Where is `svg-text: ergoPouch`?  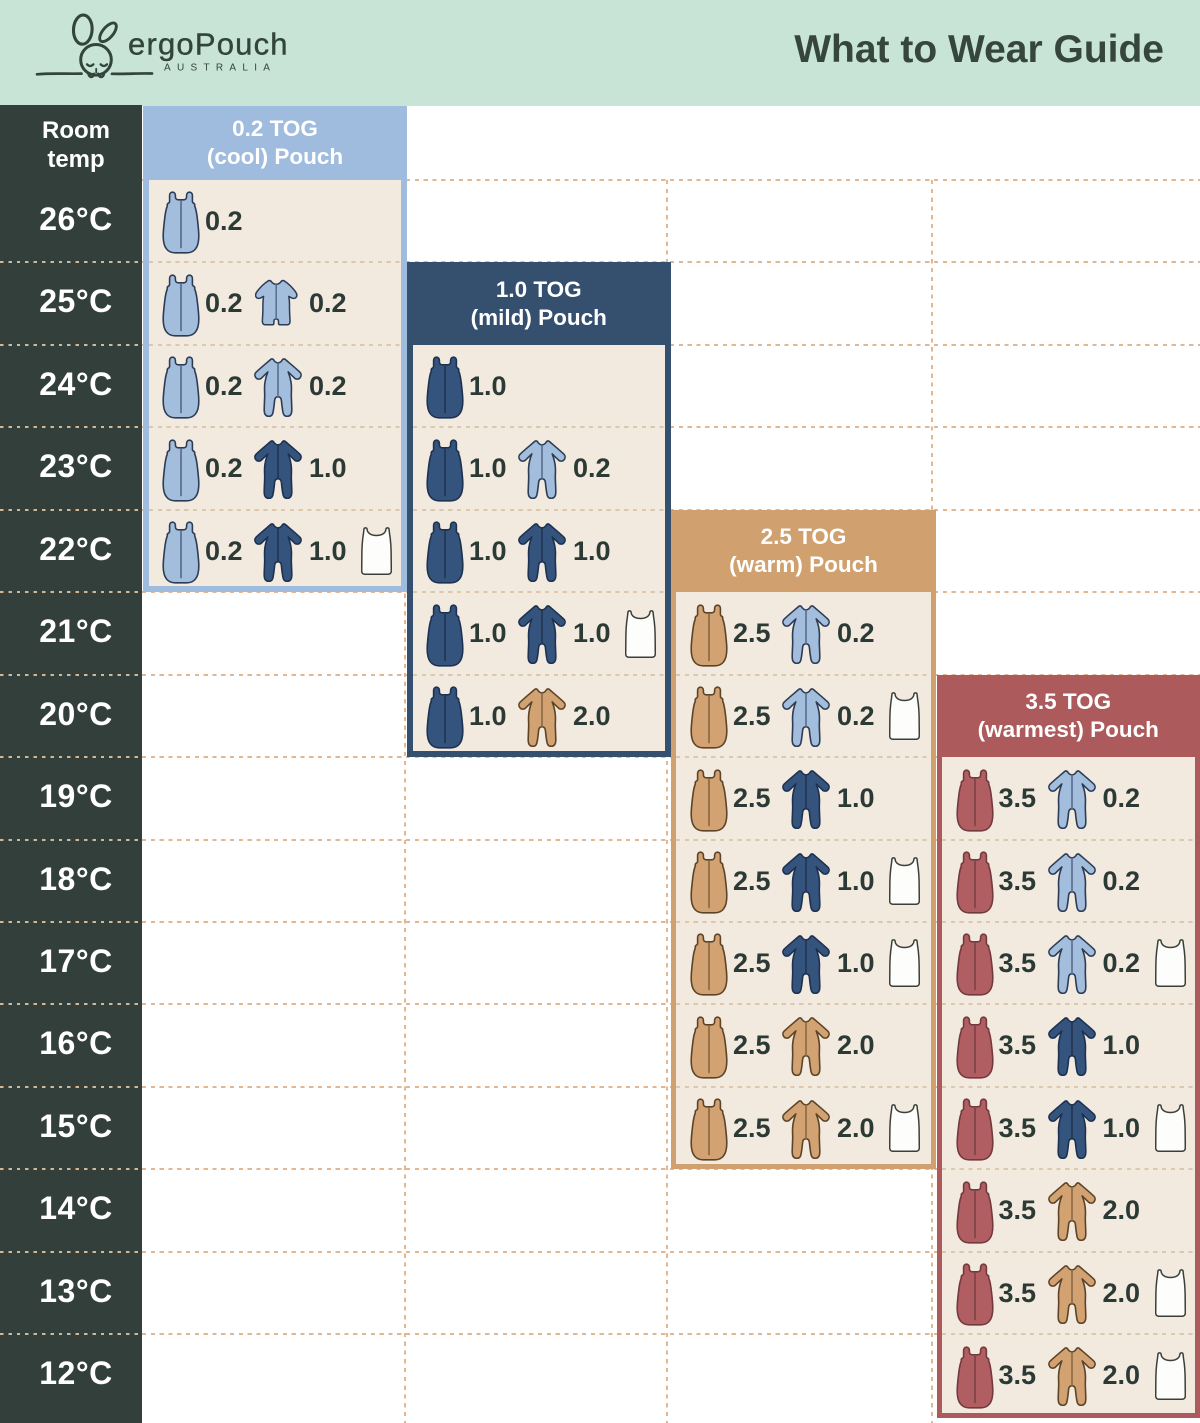 svg-text: ergoPouch is located at coordinates (208, 44).